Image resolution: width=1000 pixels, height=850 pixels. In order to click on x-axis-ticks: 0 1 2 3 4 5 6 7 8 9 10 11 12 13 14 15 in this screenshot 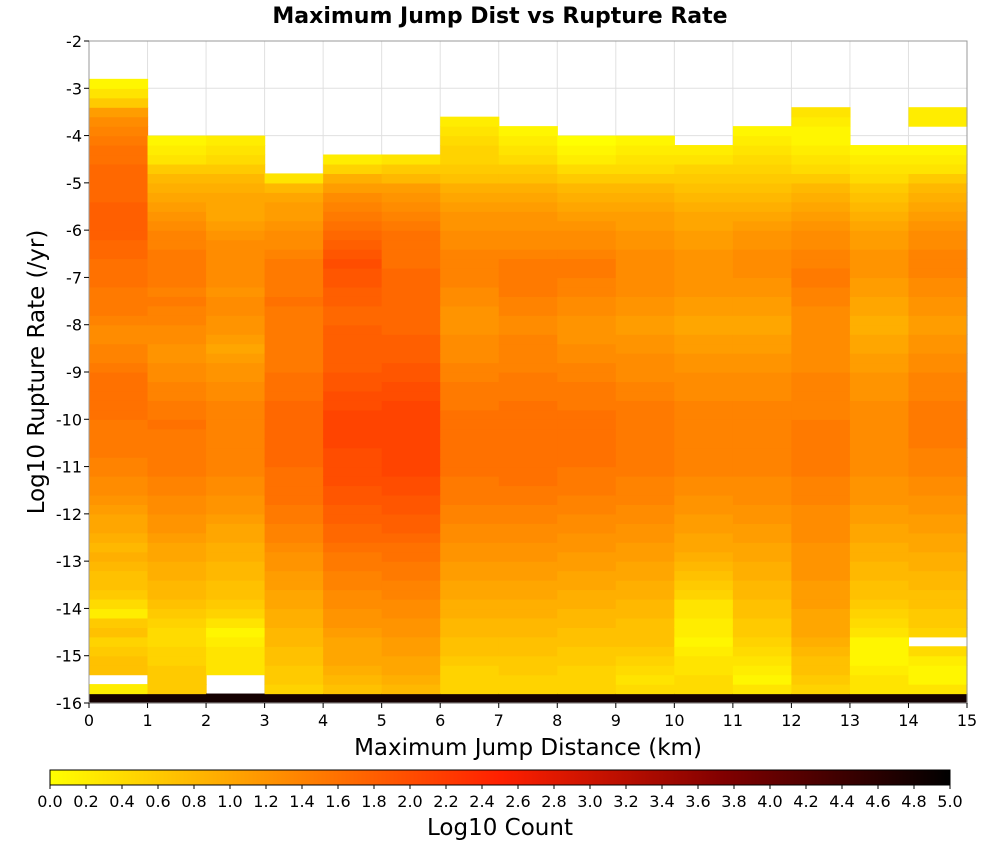, I will do `click(530, 716)`.